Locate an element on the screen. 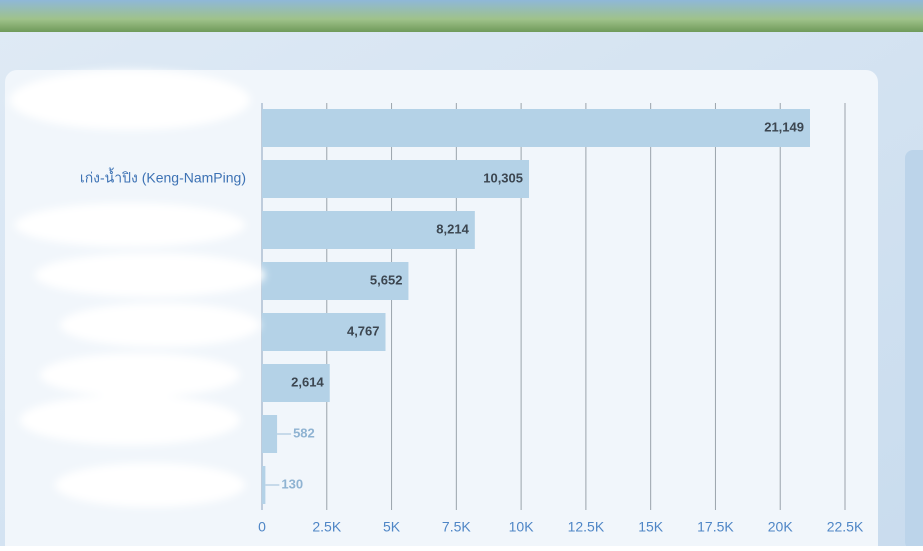 Image resolution: width=923 pixels, height=551 pixels. banner is located at coordinates (461, 16).